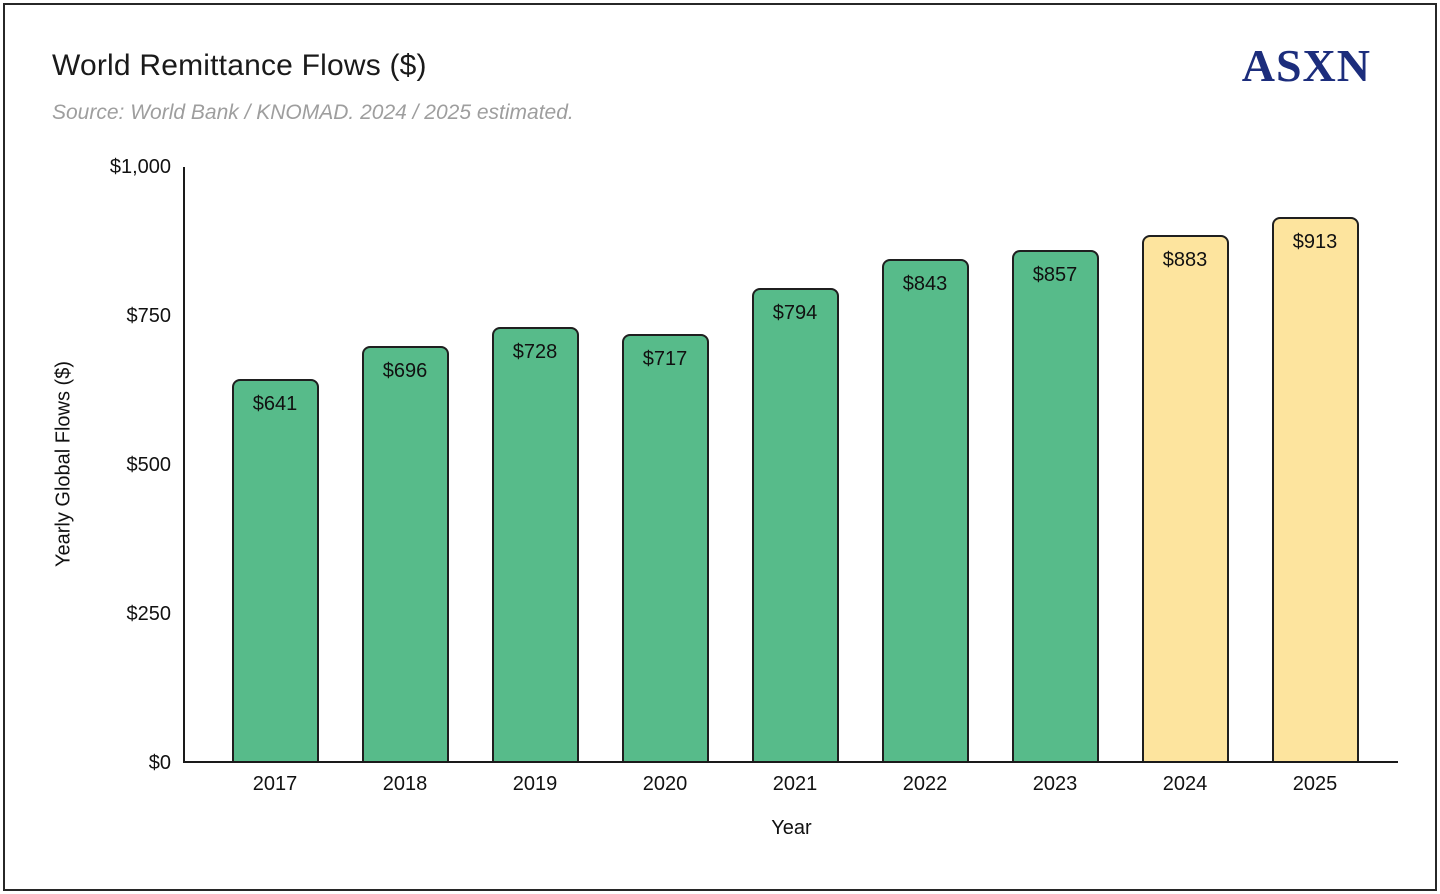 This screenshot has height=894, width=1440. What do you see at coordinates (925, 283) in the screenshot?
I see `bar-value-label-2022: $843` at bounding box center [925, 283].